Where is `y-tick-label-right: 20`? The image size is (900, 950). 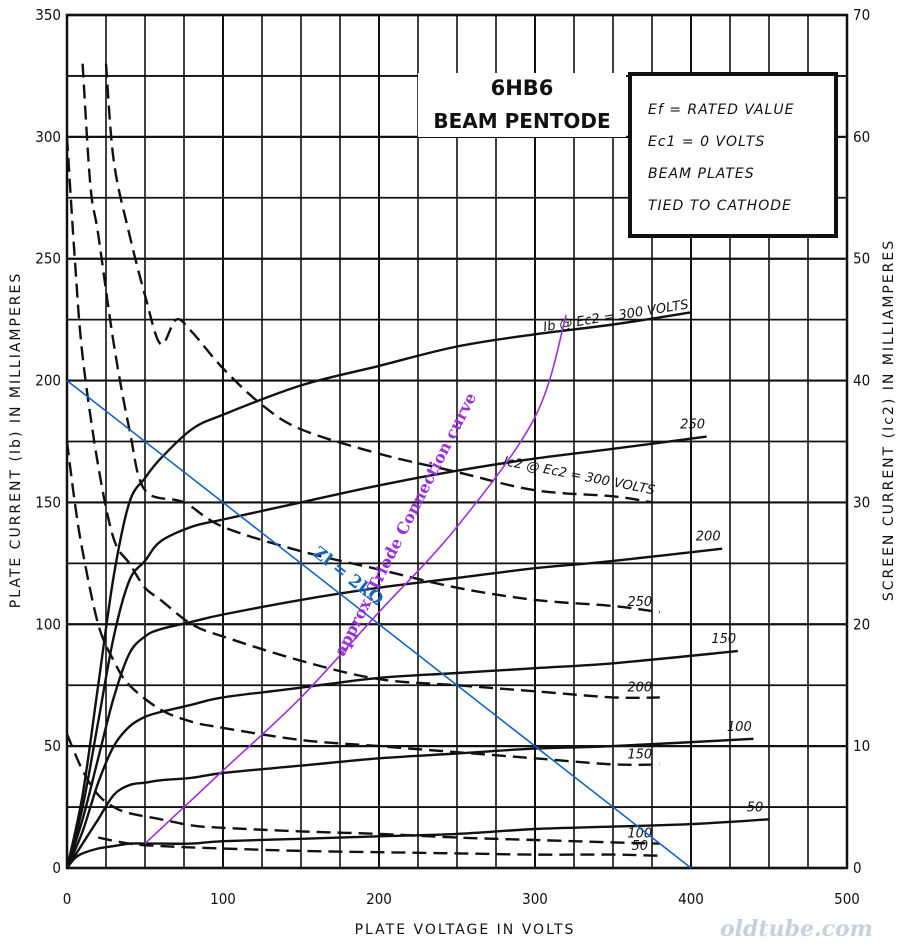 y-tick-label-right: 20 is located at coordinates (861, 624).